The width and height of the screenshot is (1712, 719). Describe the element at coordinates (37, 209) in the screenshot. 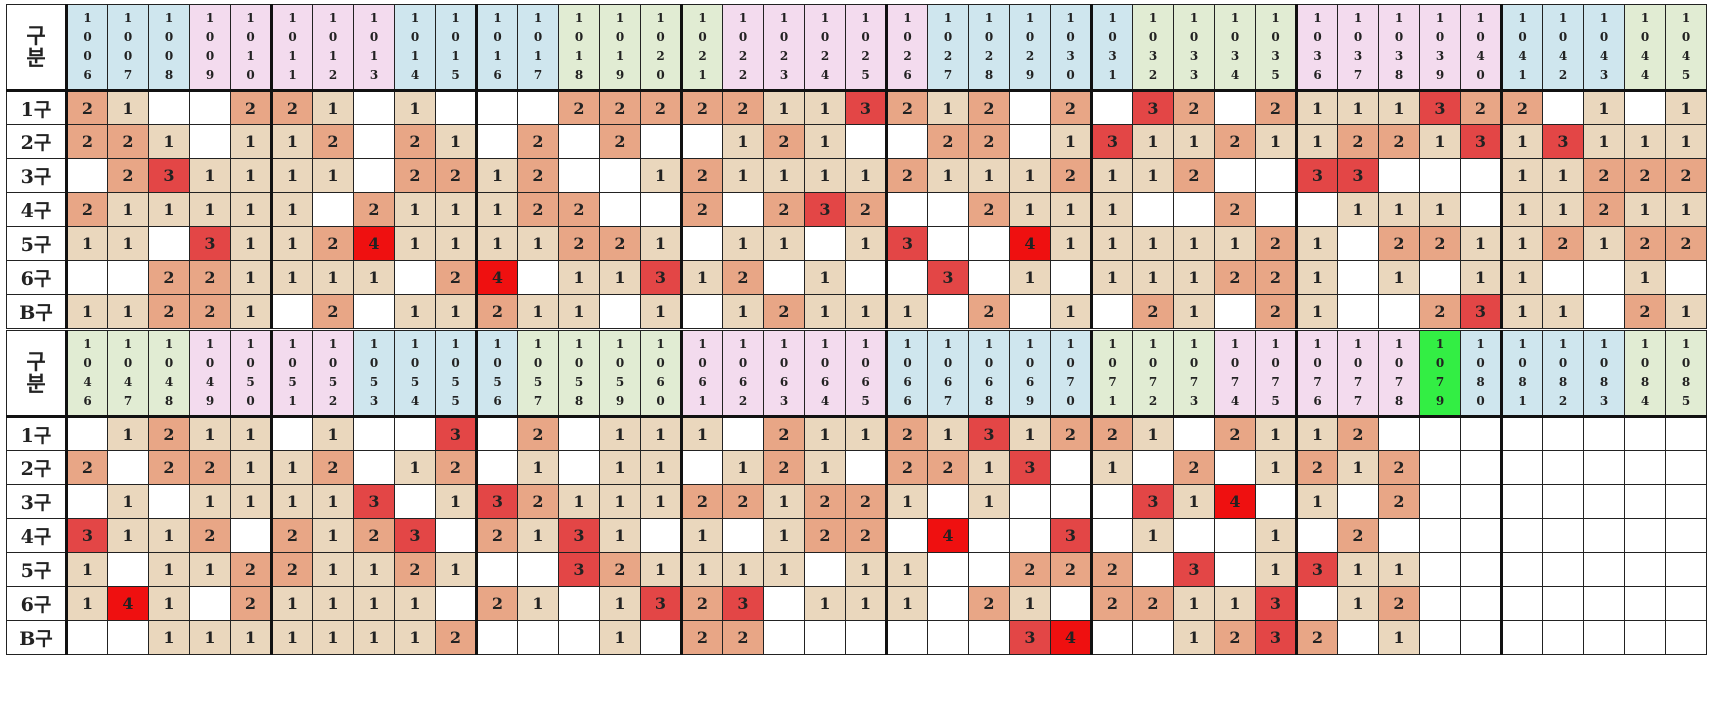

I see `row-label: 4구` at that location.